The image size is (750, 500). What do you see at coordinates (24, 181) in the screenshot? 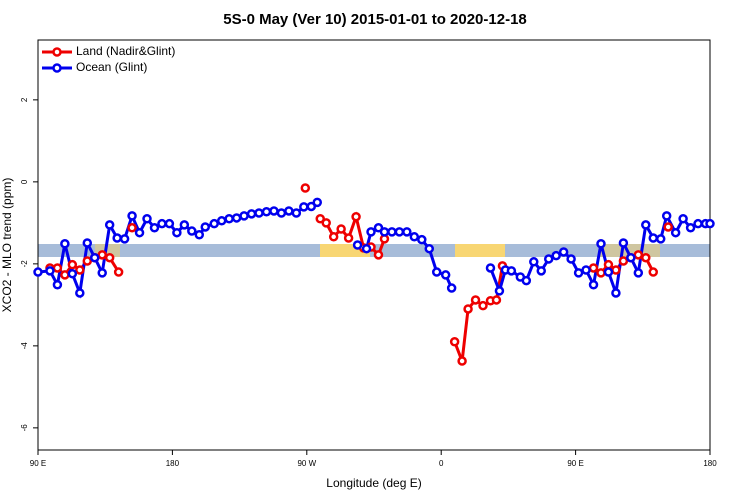
I see `y-tick-label: 0` at bounding box center [24, 181].